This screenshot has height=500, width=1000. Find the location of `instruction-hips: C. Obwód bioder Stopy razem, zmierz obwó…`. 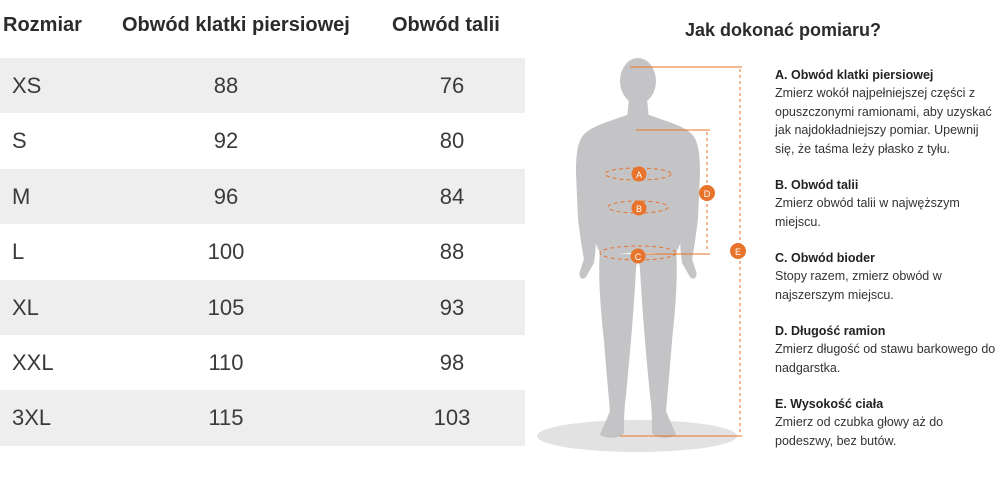

instruction-hips: C. Obwód bioder Stopy razem, zmierz obwó… is located at coordinates (886, 276).